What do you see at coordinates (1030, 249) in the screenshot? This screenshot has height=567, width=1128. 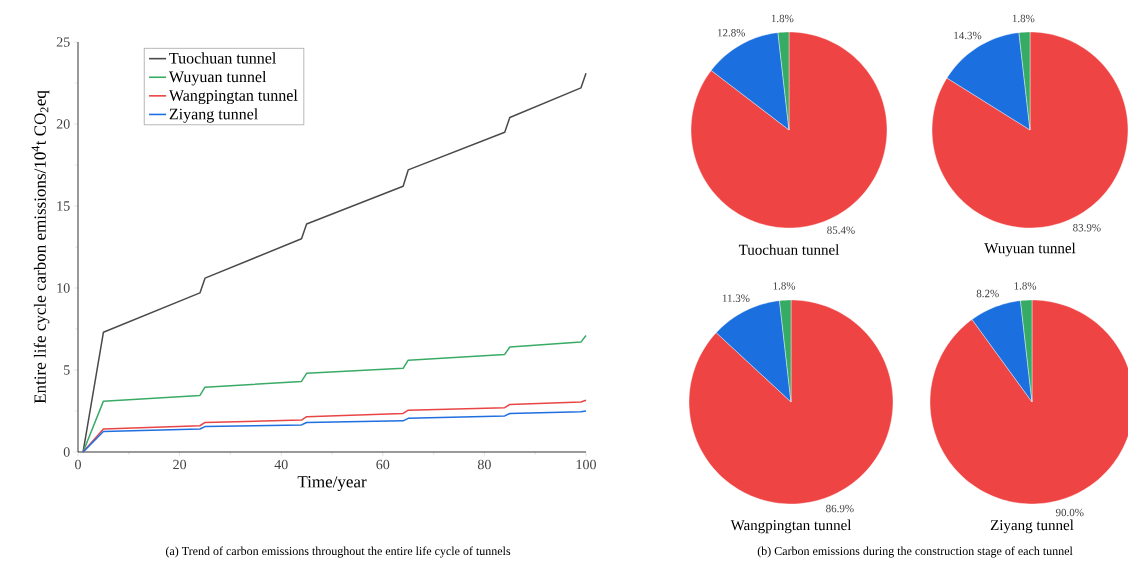 I see `text: Wuyuan tunnel` at bounding box center [1030, 249].